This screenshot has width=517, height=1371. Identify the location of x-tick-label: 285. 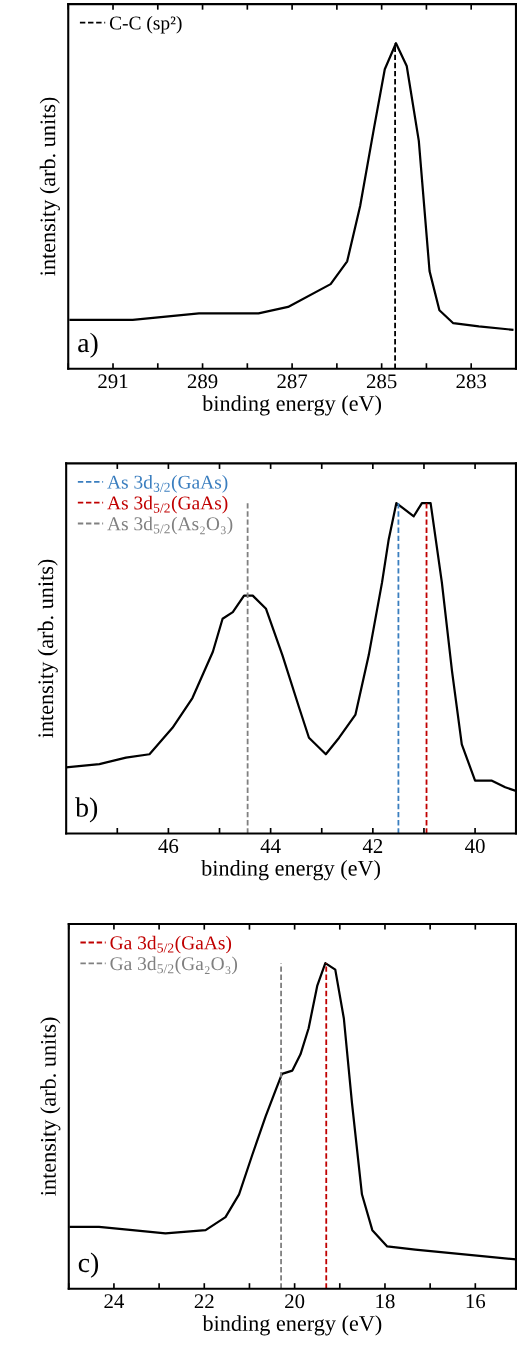
(381, 381).